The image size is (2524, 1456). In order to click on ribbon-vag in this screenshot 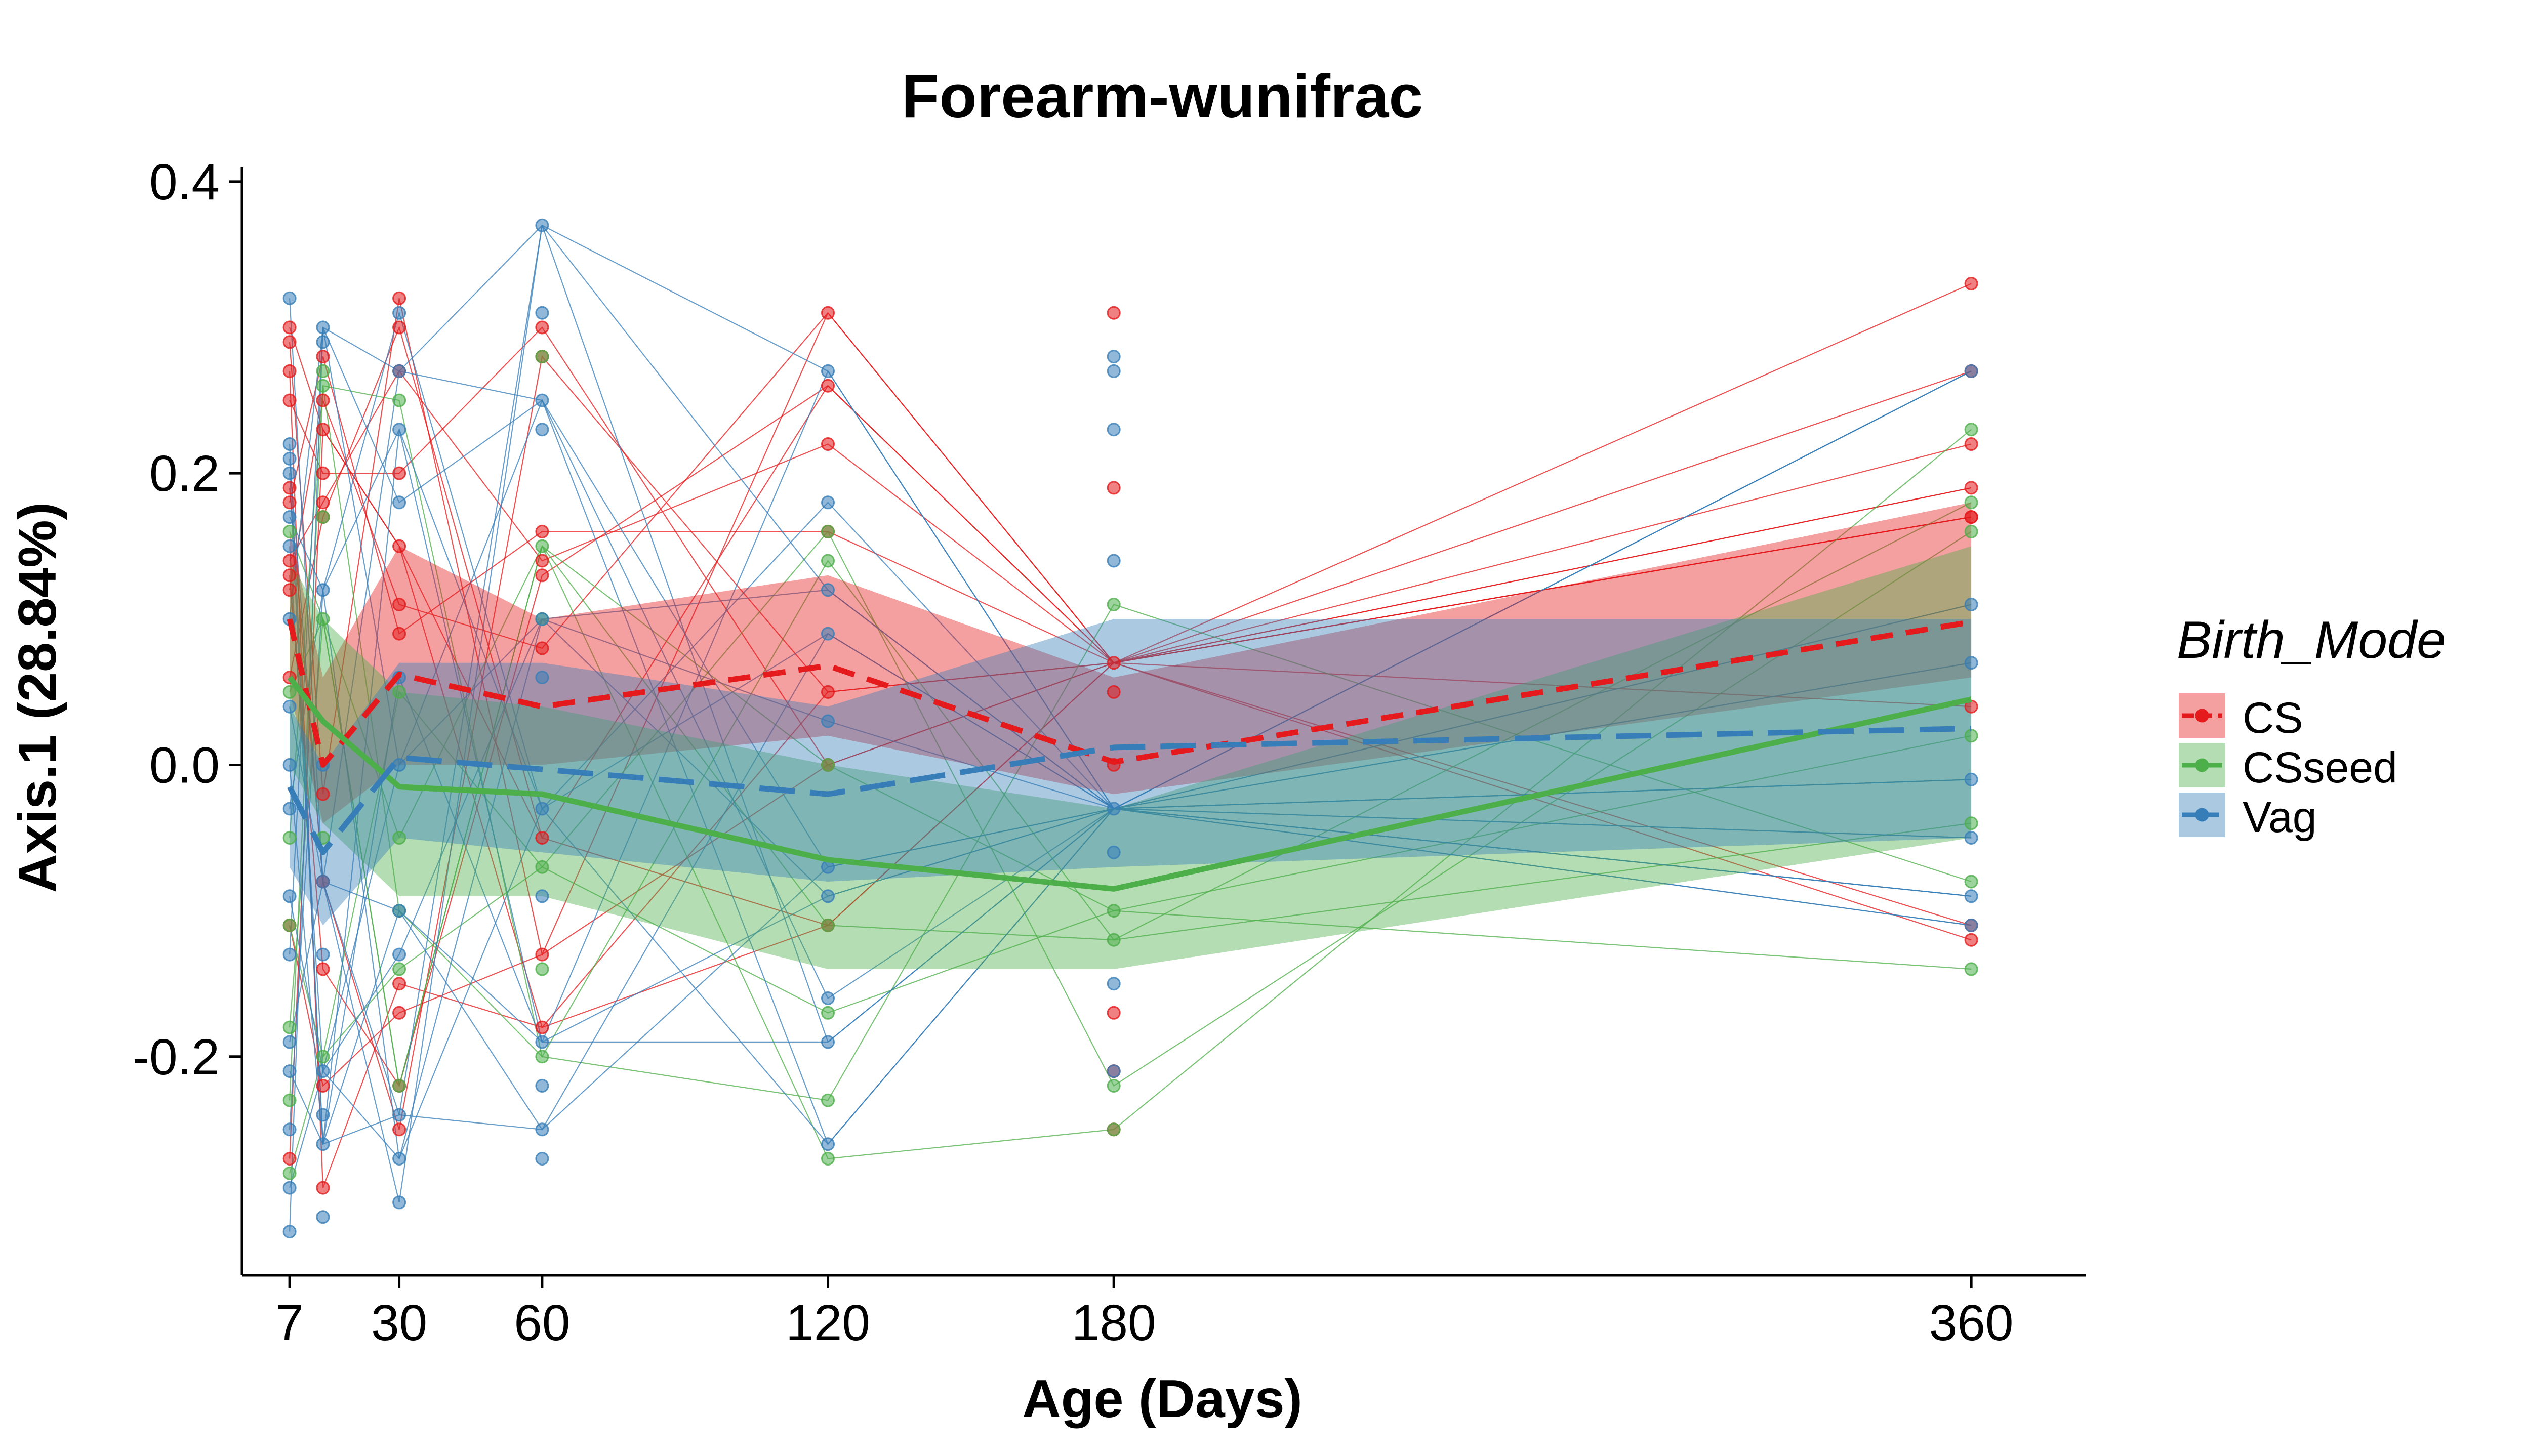, I will do `click(1131, 773)`.